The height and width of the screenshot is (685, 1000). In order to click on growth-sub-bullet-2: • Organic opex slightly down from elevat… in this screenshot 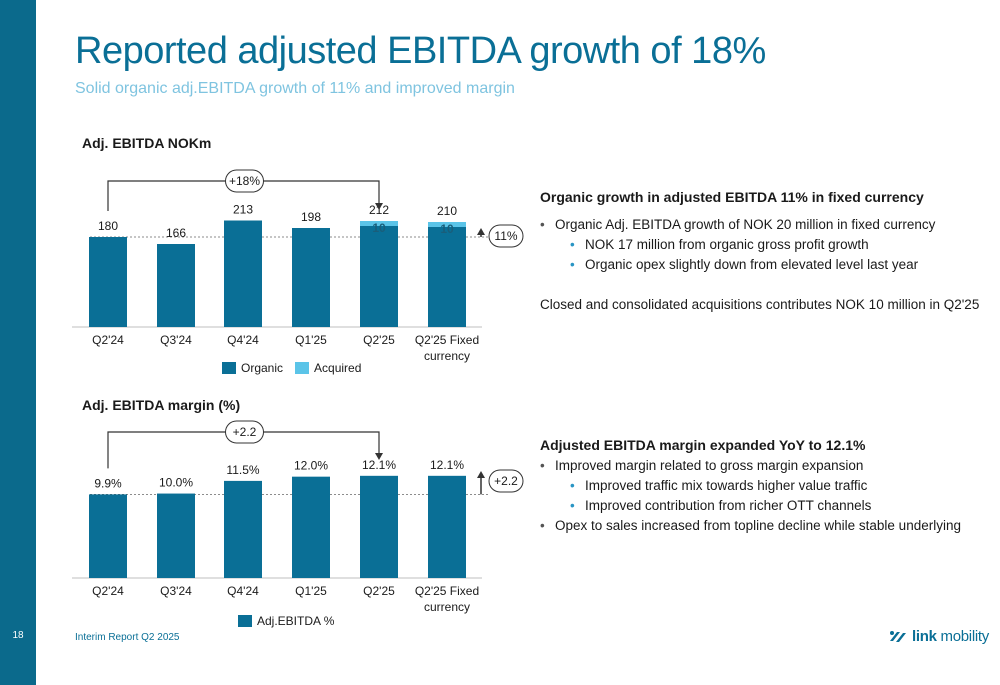, I will do `click(759, 265)`.